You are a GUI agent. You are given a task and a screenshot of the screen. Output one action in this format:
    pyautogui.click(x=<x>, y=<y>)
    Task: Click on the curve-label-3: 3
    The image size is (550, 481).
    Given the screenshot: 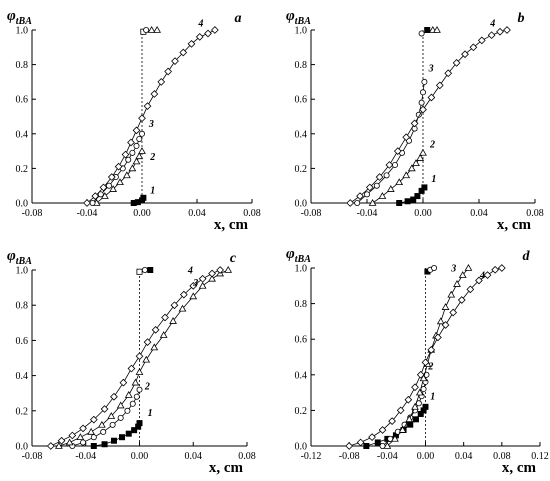 What is the action you would take?
    pyautogui.click(x=151, y=124)
    